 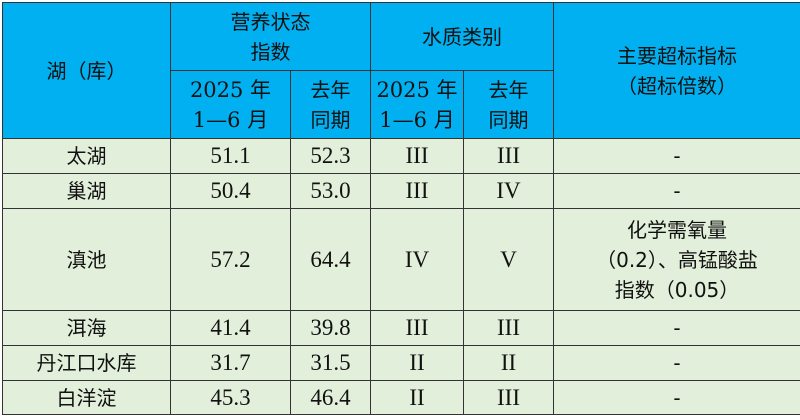 What do you see at coordinates (231, 260) in the screenshot?
I see `tsi-current: 57.2` at bounding box center [231, 260].